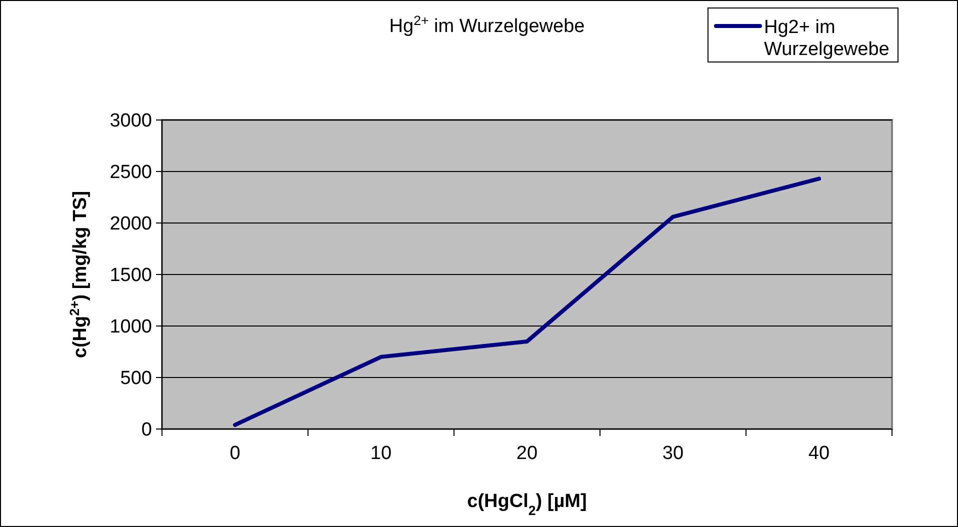 Image resolution: width=958 pixels, height=527 pixels. What do you see at coordinates (131, 275) in the screenshot?
I see `y-tick-label: 1500` at bounding box center [131, 275].